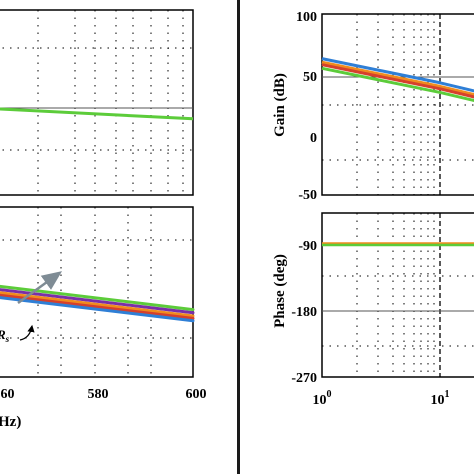 The width and height of the screenshot is (474, 474). Describe the element at coordinates (307, 195) in the screenshot. I see `gain-tick-minus50: -50` at that location.